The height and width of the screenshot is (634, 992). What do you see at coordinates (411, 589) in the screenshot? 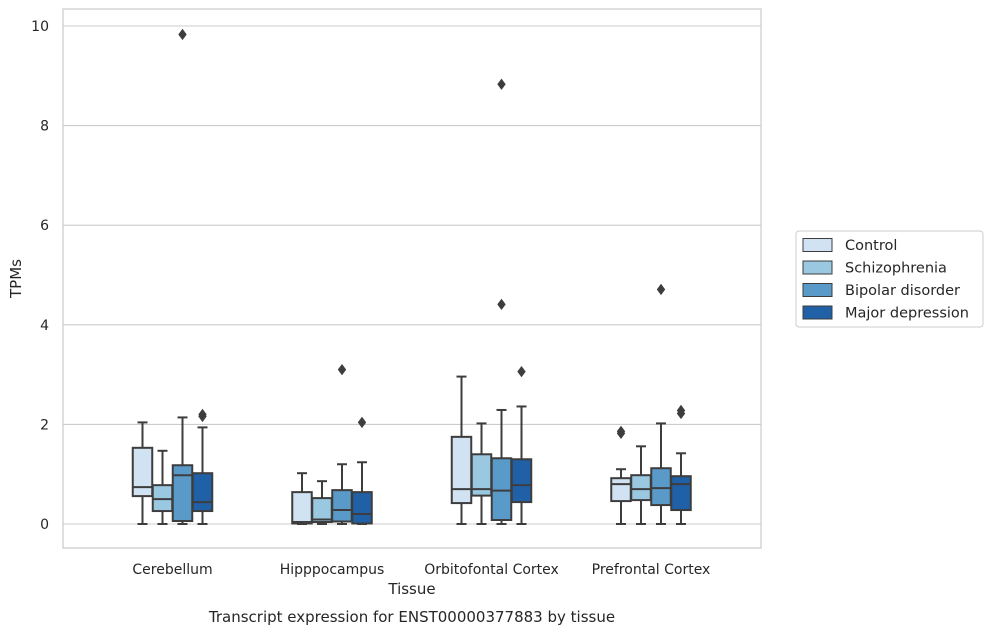
I see `x-axis-title: Tissue` at bounding box center [411, 589].